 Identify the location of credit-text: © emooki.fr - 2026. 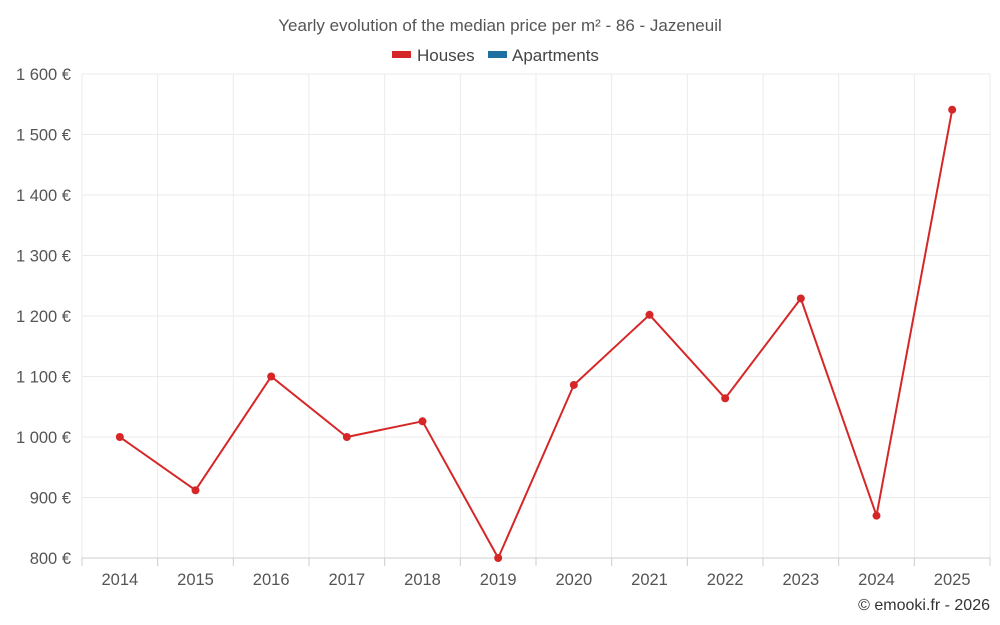
(924, 605).